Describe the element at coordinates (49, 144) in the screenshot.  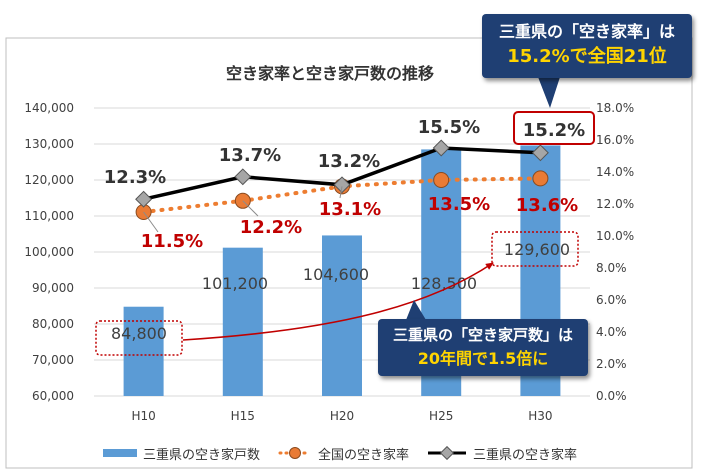
I see `left-axis-tick-label: 130,000` at that location.